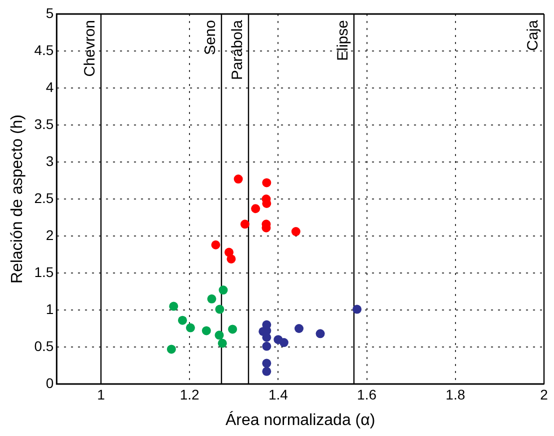 The width and height of the screenshot is (554, 436). Describe the element at coordinates (533, 35) in the screenshot. I see `ref-line-label: Caja` at that location.